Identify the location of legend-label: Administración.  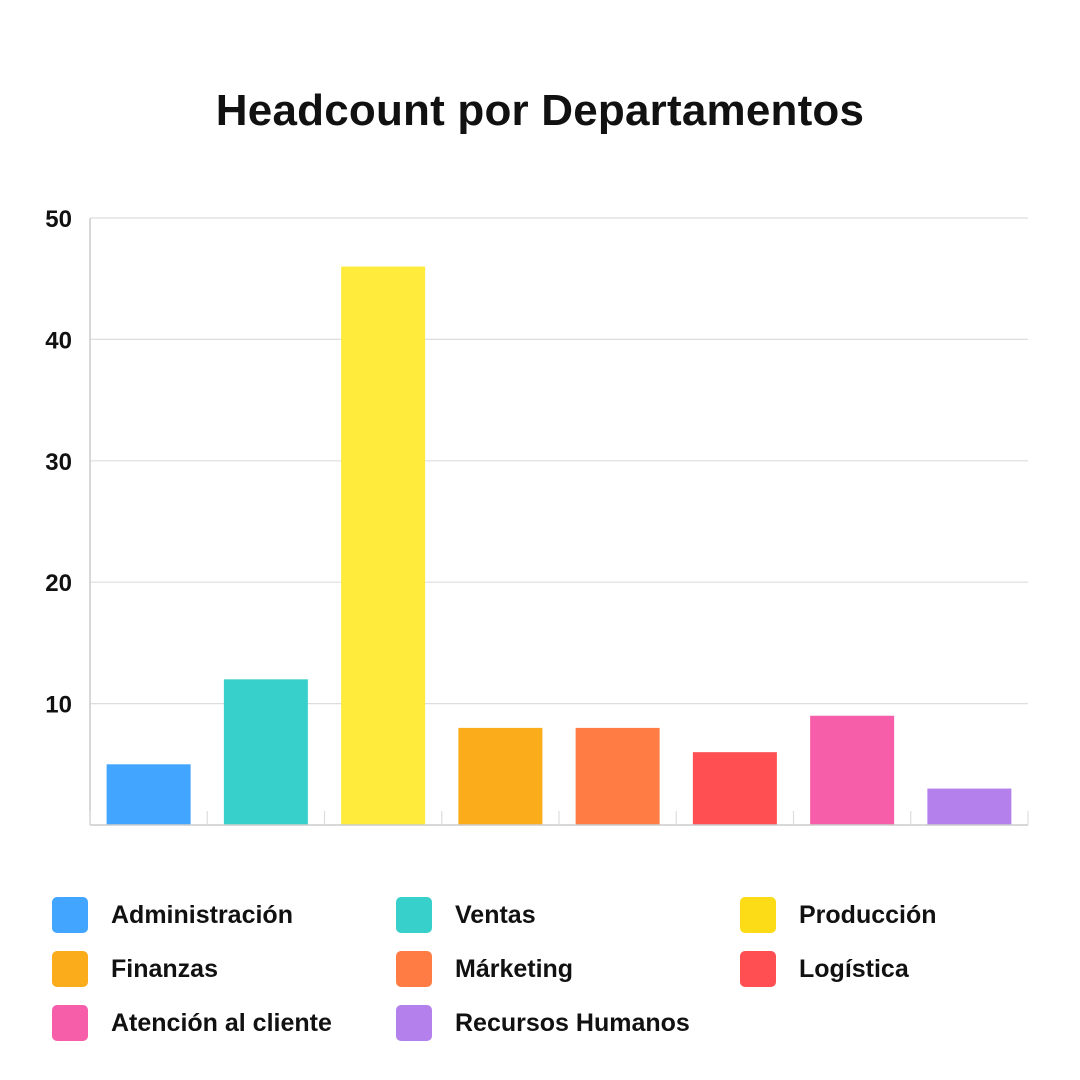
(202, 914).